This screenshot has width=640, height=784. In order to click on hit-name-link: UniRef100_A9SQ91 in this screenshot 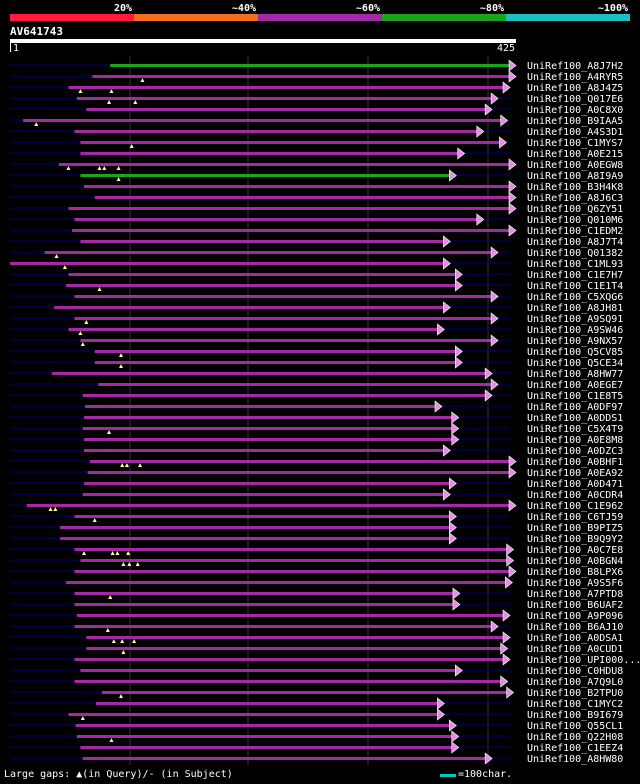, I will do `click(575, 319)`.